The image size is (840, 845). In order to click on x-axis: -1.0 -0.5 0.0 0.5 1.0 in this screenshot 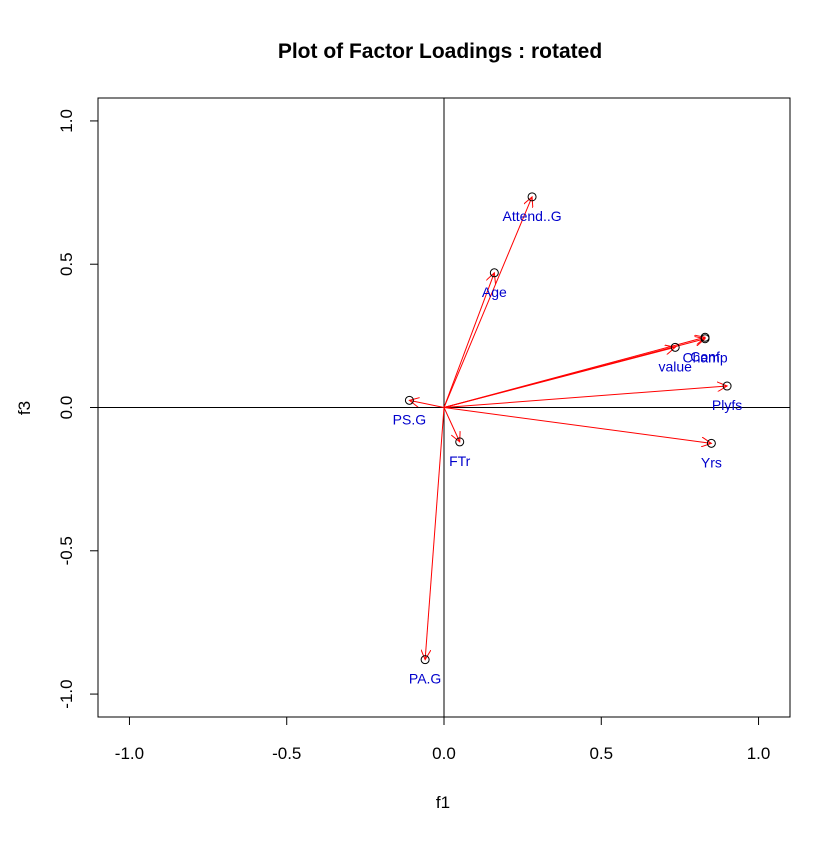, I will do `click(443, 739)`.